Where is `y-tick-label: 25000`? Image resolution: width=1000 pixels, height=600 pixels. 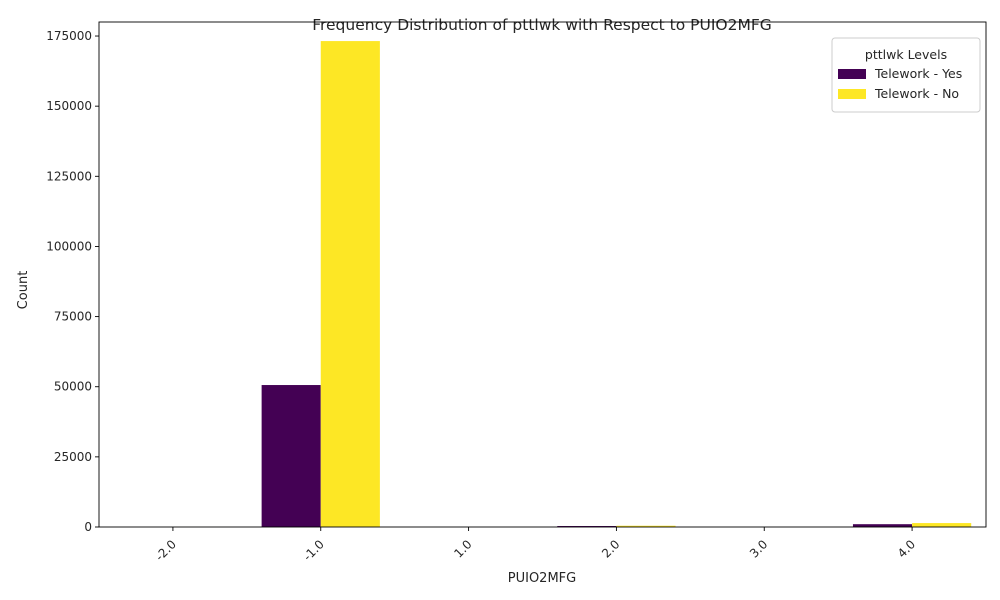 y-tick-label: 25000 is located at coordinates (73, 457).